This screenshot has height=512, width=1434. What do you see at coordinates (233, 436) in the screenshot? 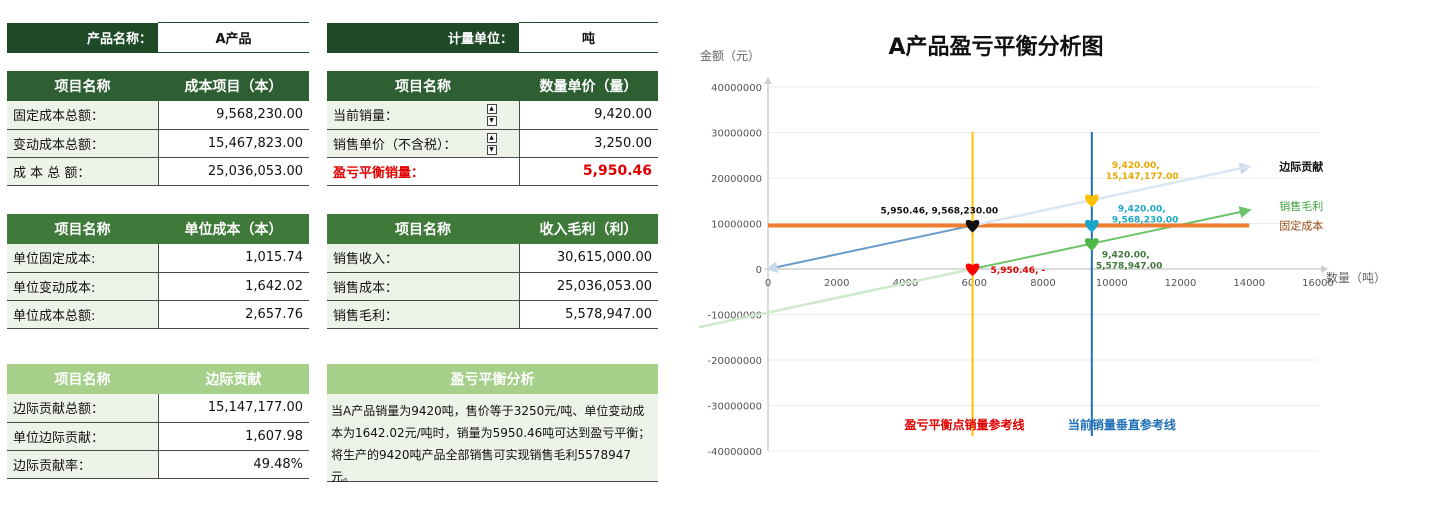
I see `unit-margin-value: 1,607.98` at bounding box center [233, 436].